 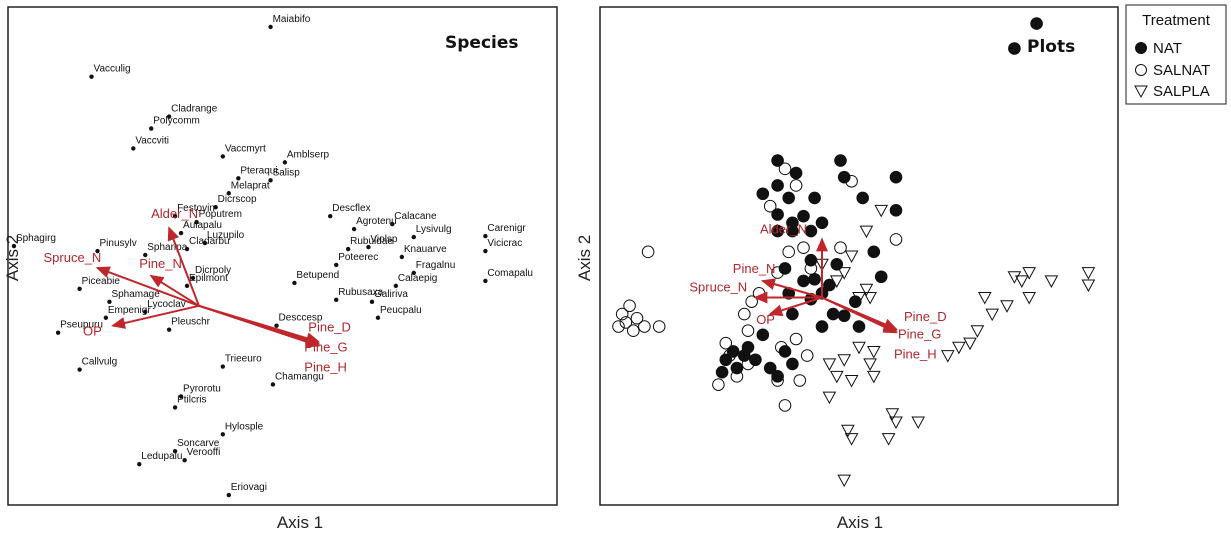 What do you see at coordinates (485, 281) in the screenshot?
I see `species-point-comapalu` at bounding box center [485, 281].